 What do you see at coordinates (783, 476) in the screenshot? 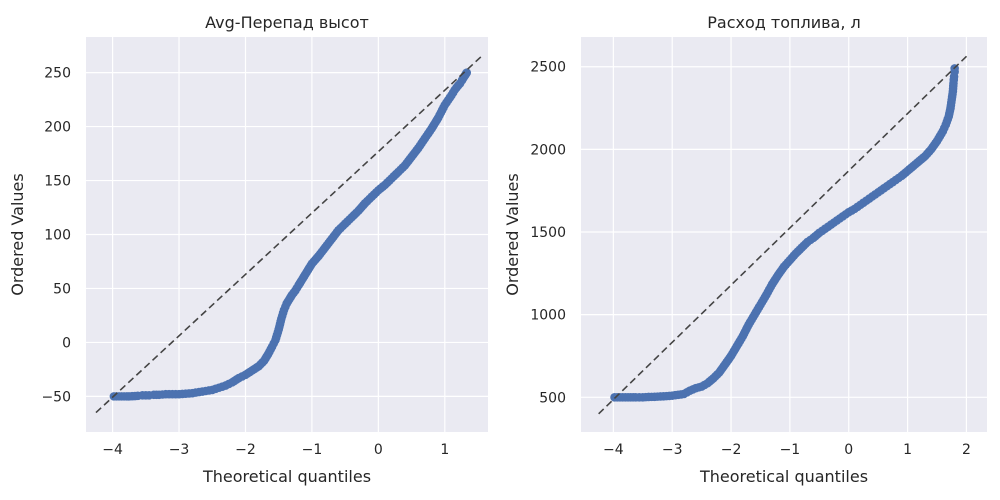
I see `x-axis-label-right: Theoretical quantiles` at bounding box center [783, 476].